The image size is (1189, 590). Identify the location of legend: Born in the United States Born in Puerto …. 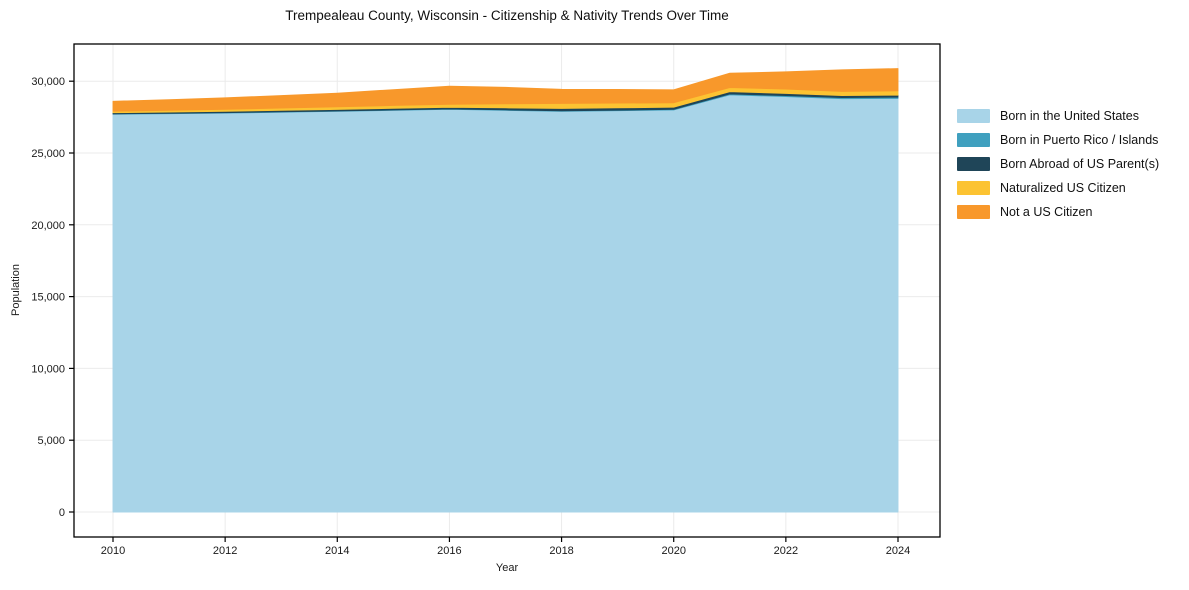
(1058, 164).